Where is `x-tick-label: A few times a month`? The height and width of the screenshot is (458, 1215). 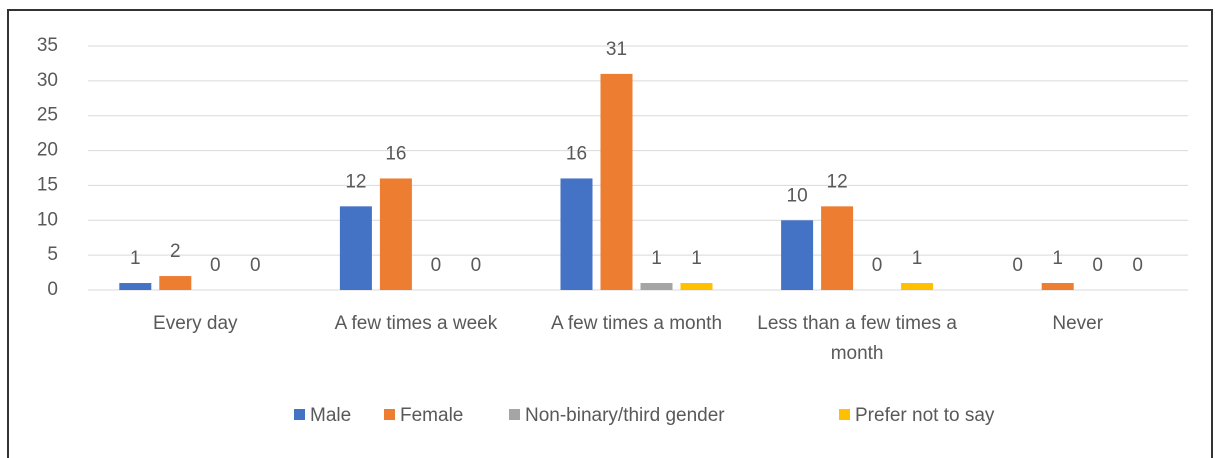 x-tick-label: A few times a month is located at coordinates (636, 323).